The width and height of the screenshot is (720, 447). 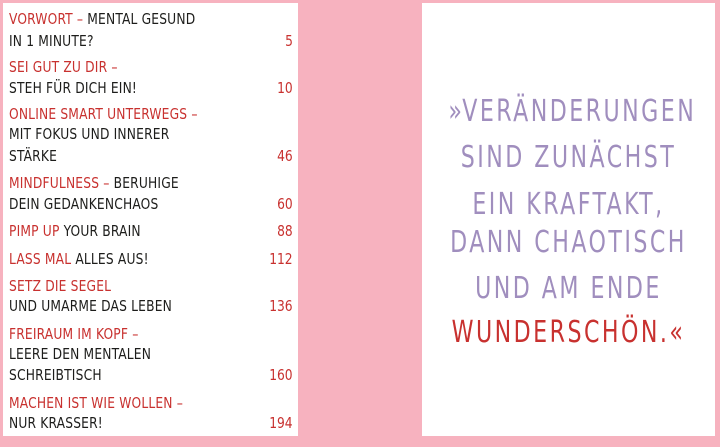 I want to click on toc-entry-setz-die-segel-subtitle: UND UMARME DAS LEBEN, so click(x=90, y=306).